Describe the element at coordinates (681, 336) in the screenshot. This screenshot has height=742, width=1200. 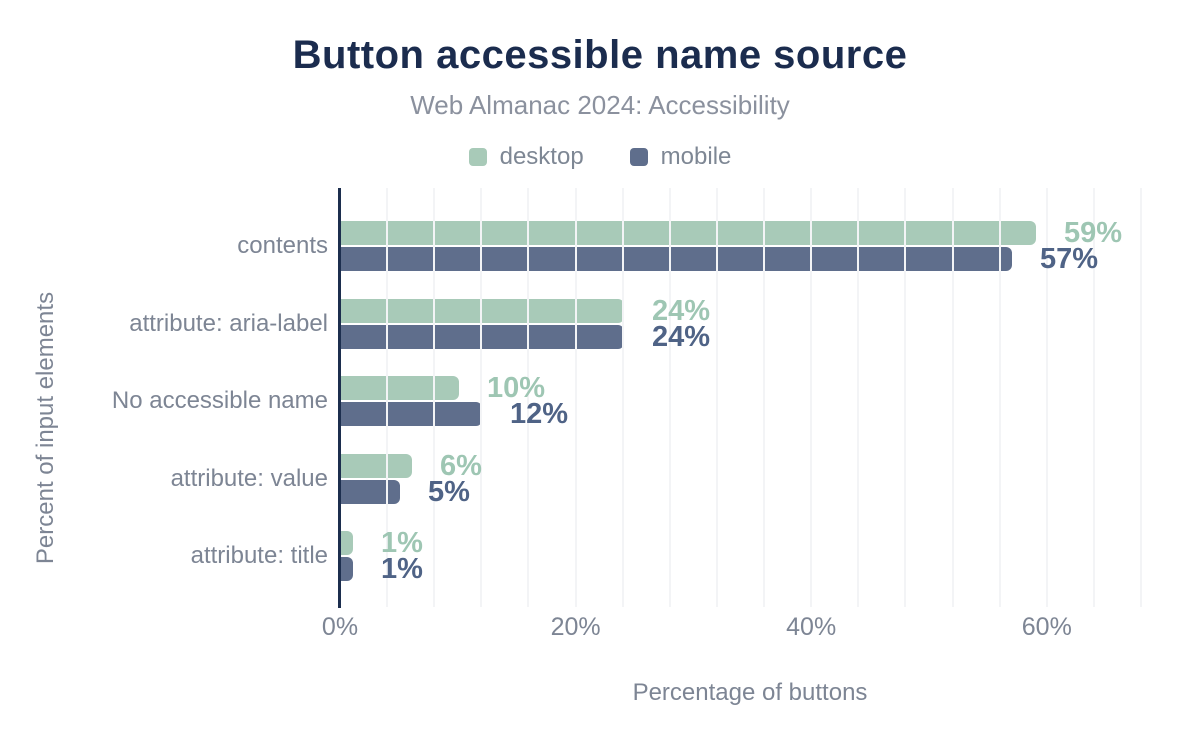
I see `mobile-value-label: 24%` at that location.